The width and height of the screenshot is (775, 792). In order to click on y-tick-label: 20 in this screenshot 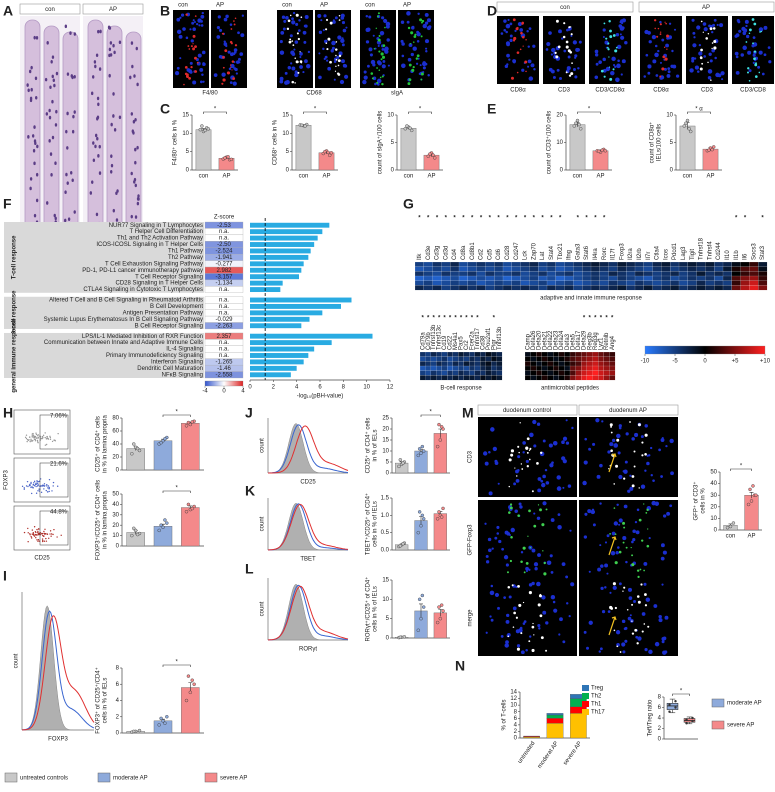, I will do `click(115, 526)`.